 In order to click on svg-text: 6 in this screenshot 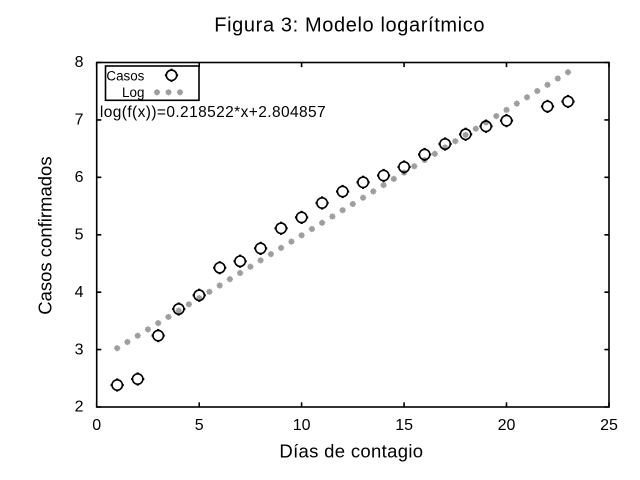, I will do `click(79, 177)`.